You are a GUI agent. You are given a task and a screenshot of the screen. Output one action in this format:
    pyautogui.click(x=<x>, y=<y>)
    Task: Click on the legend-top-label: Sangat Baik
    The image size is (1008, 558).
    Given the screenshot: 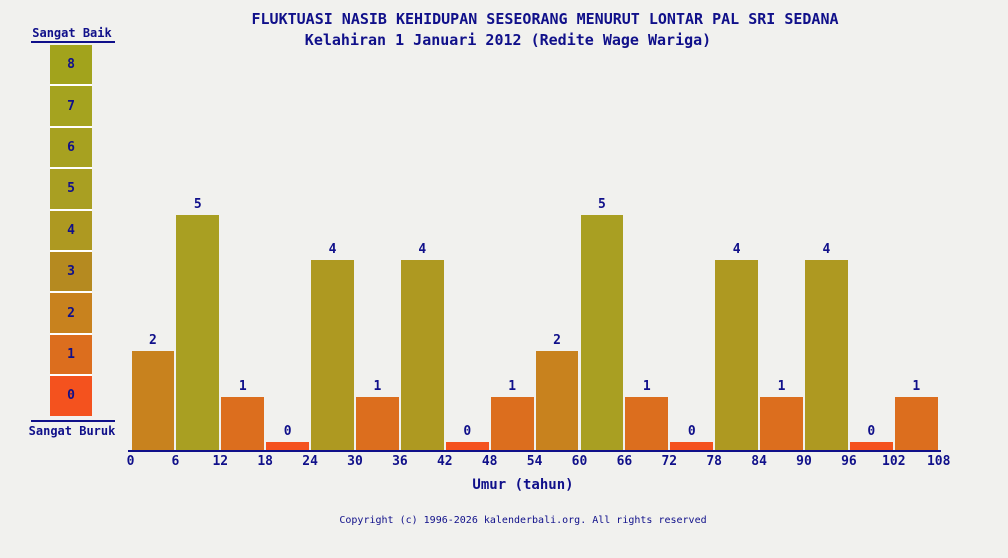 What is the action you would take?
    pyautogui.click(x=72, y=33)
    